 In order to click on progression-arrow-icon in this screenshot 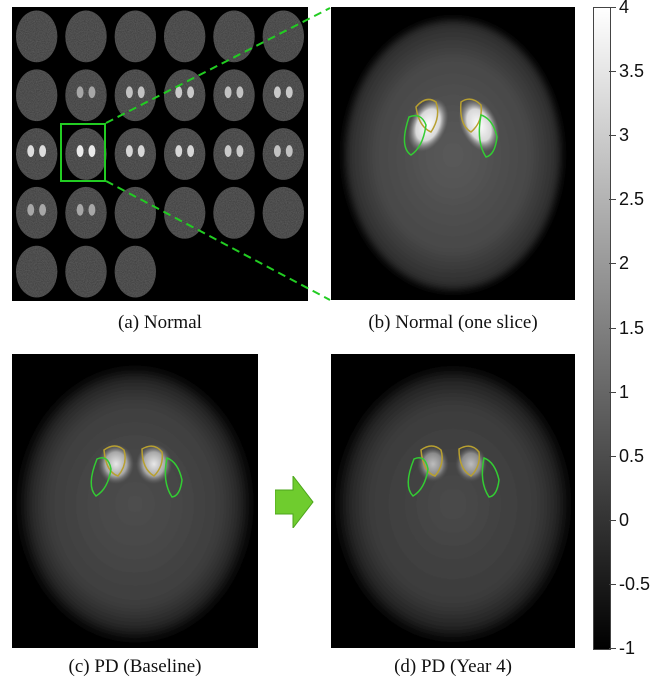, I will do `click(294, 502)`.